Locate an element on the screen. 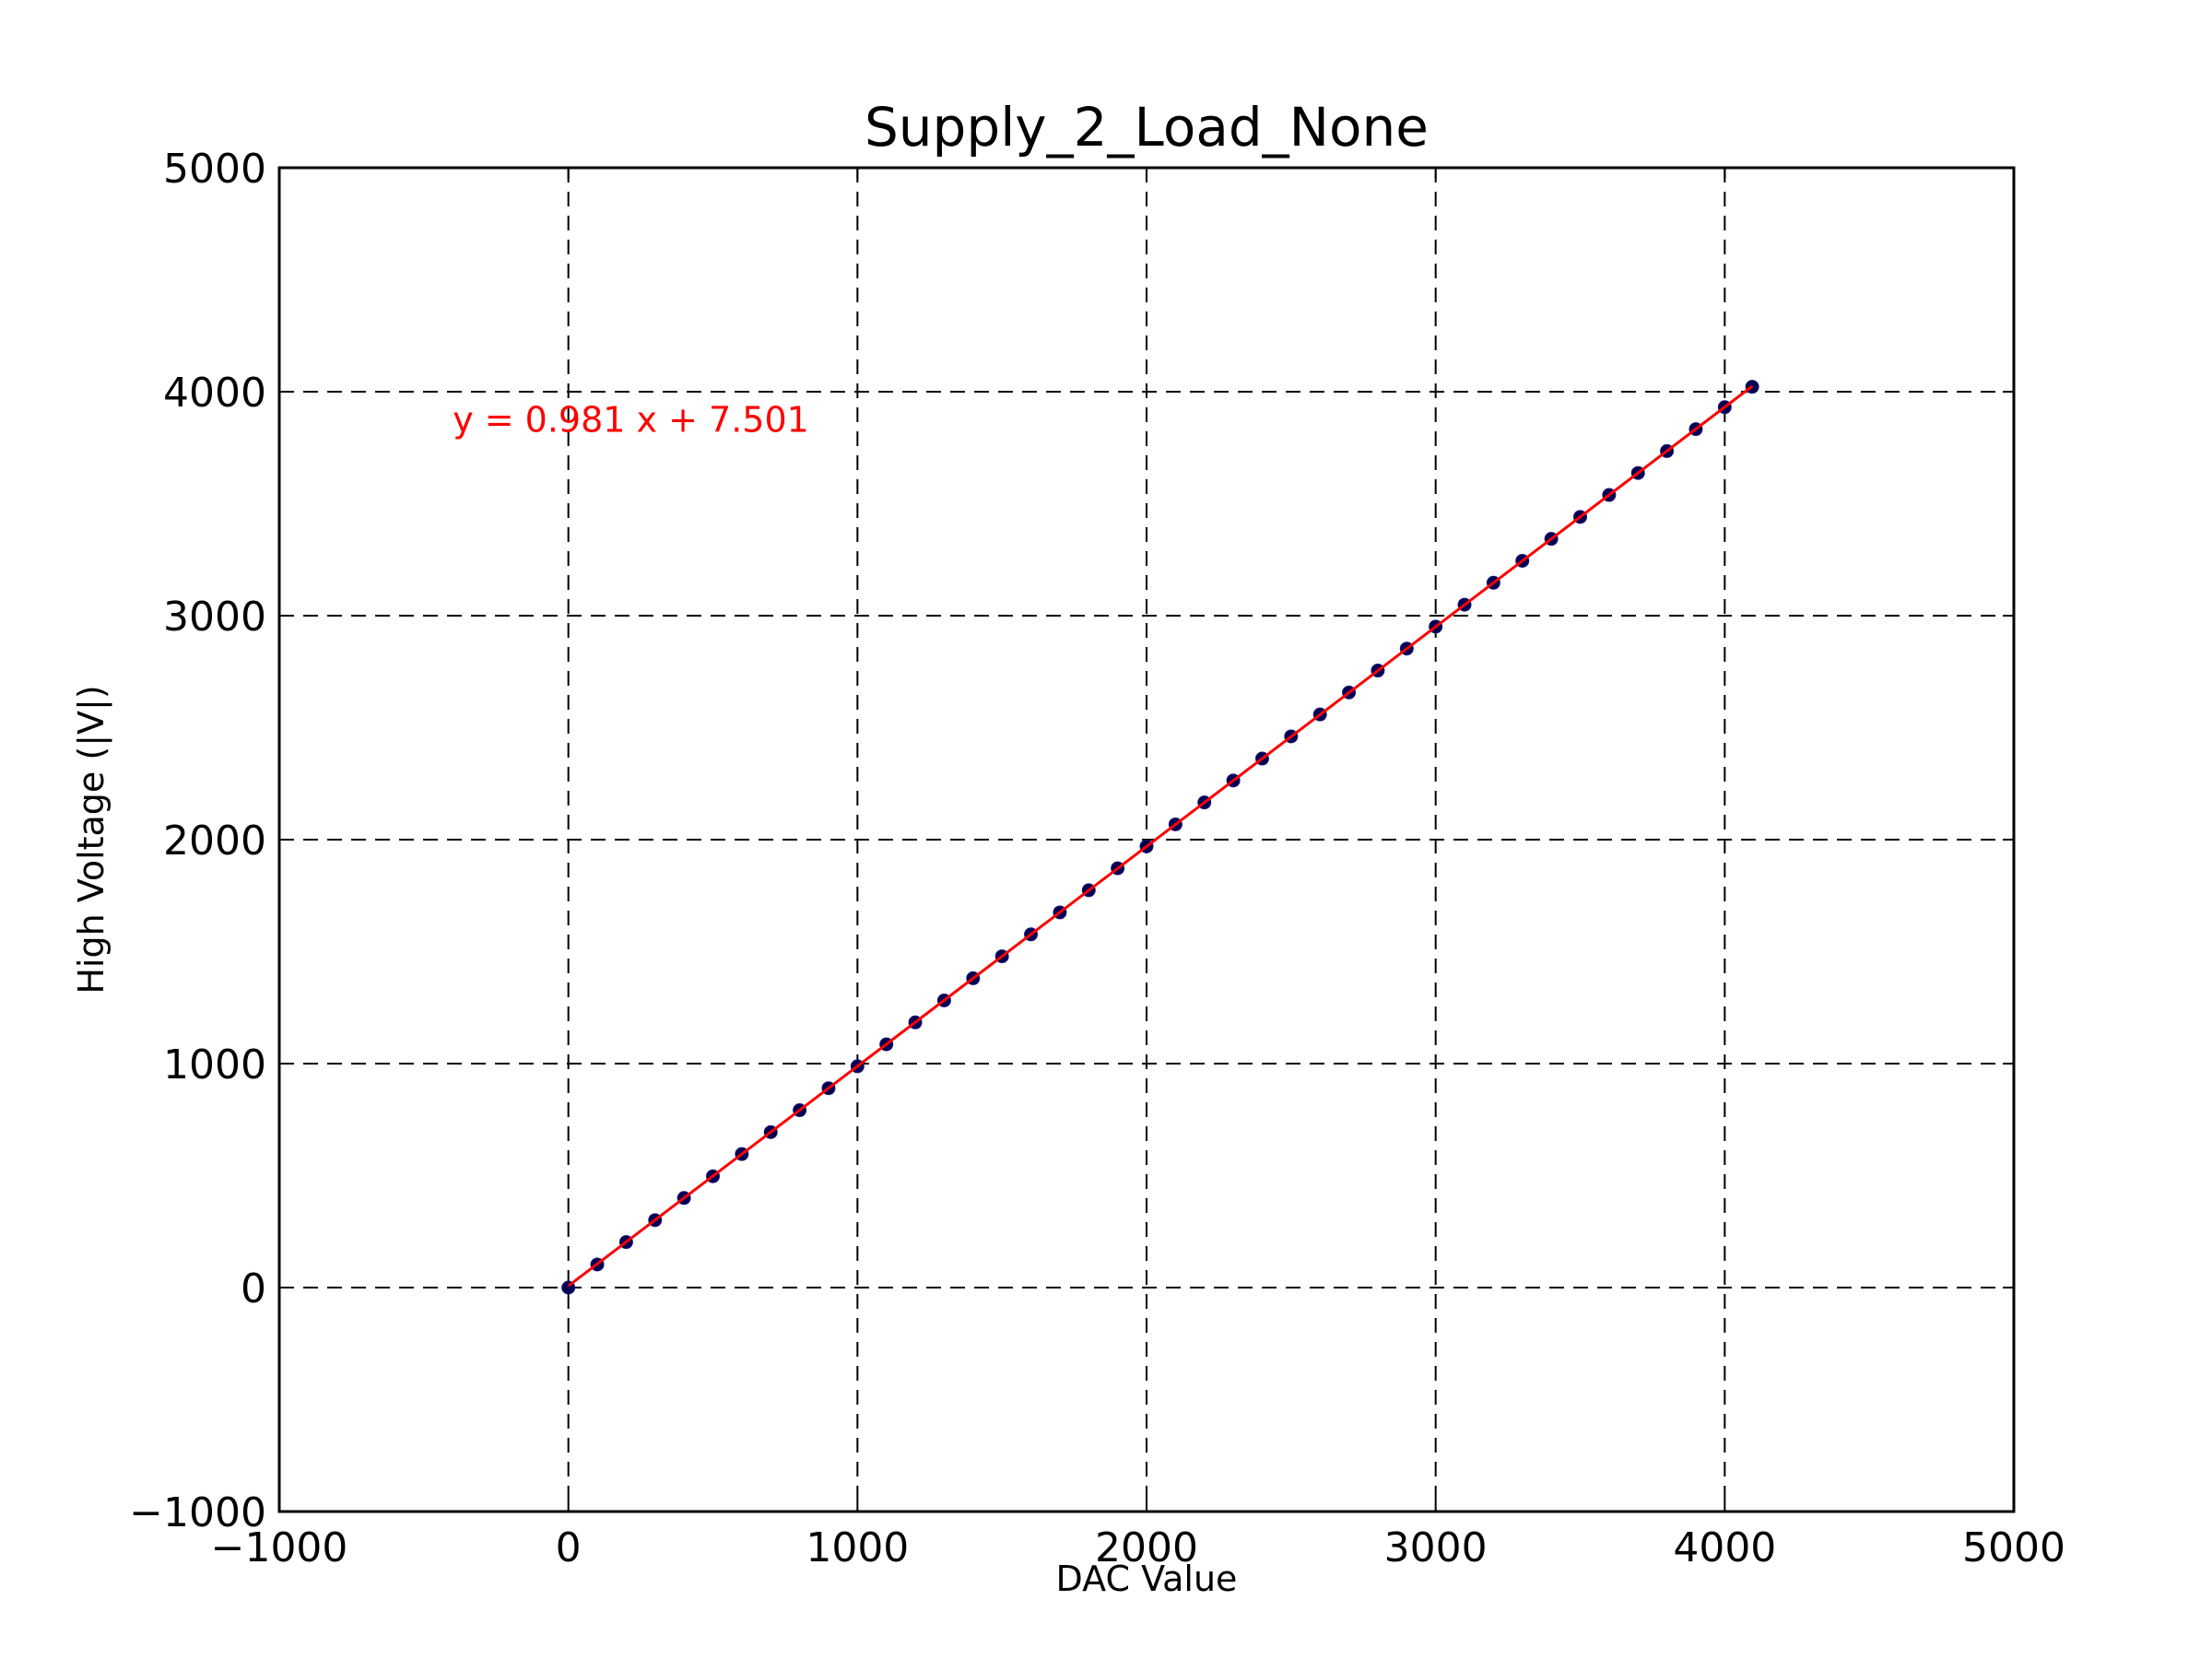 Image resolution: width=2212 pixels, height=1659 pixels. chart-title: Supply_2_Load_None is located at coordinates (1147, 127).